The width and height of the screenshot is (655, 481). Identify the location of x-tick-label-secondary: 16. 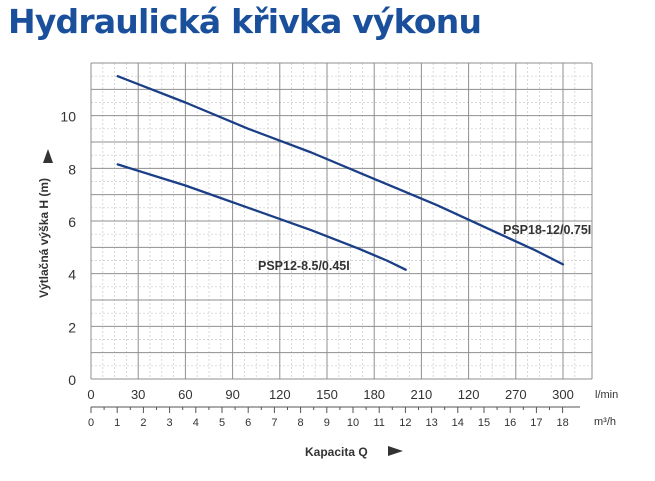
(510, 423).